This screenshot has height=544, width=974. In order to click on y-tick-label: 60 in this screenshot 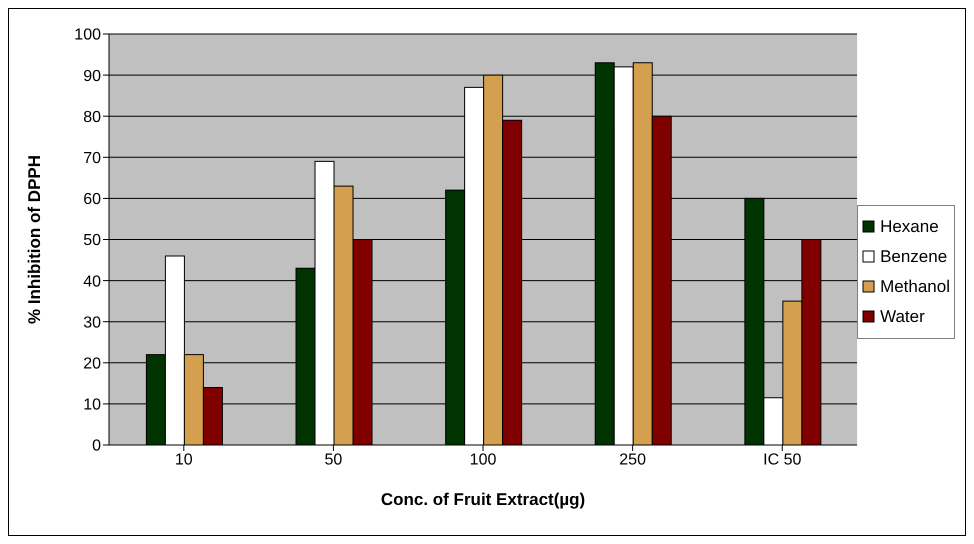, I will do `click(92, 199)`.